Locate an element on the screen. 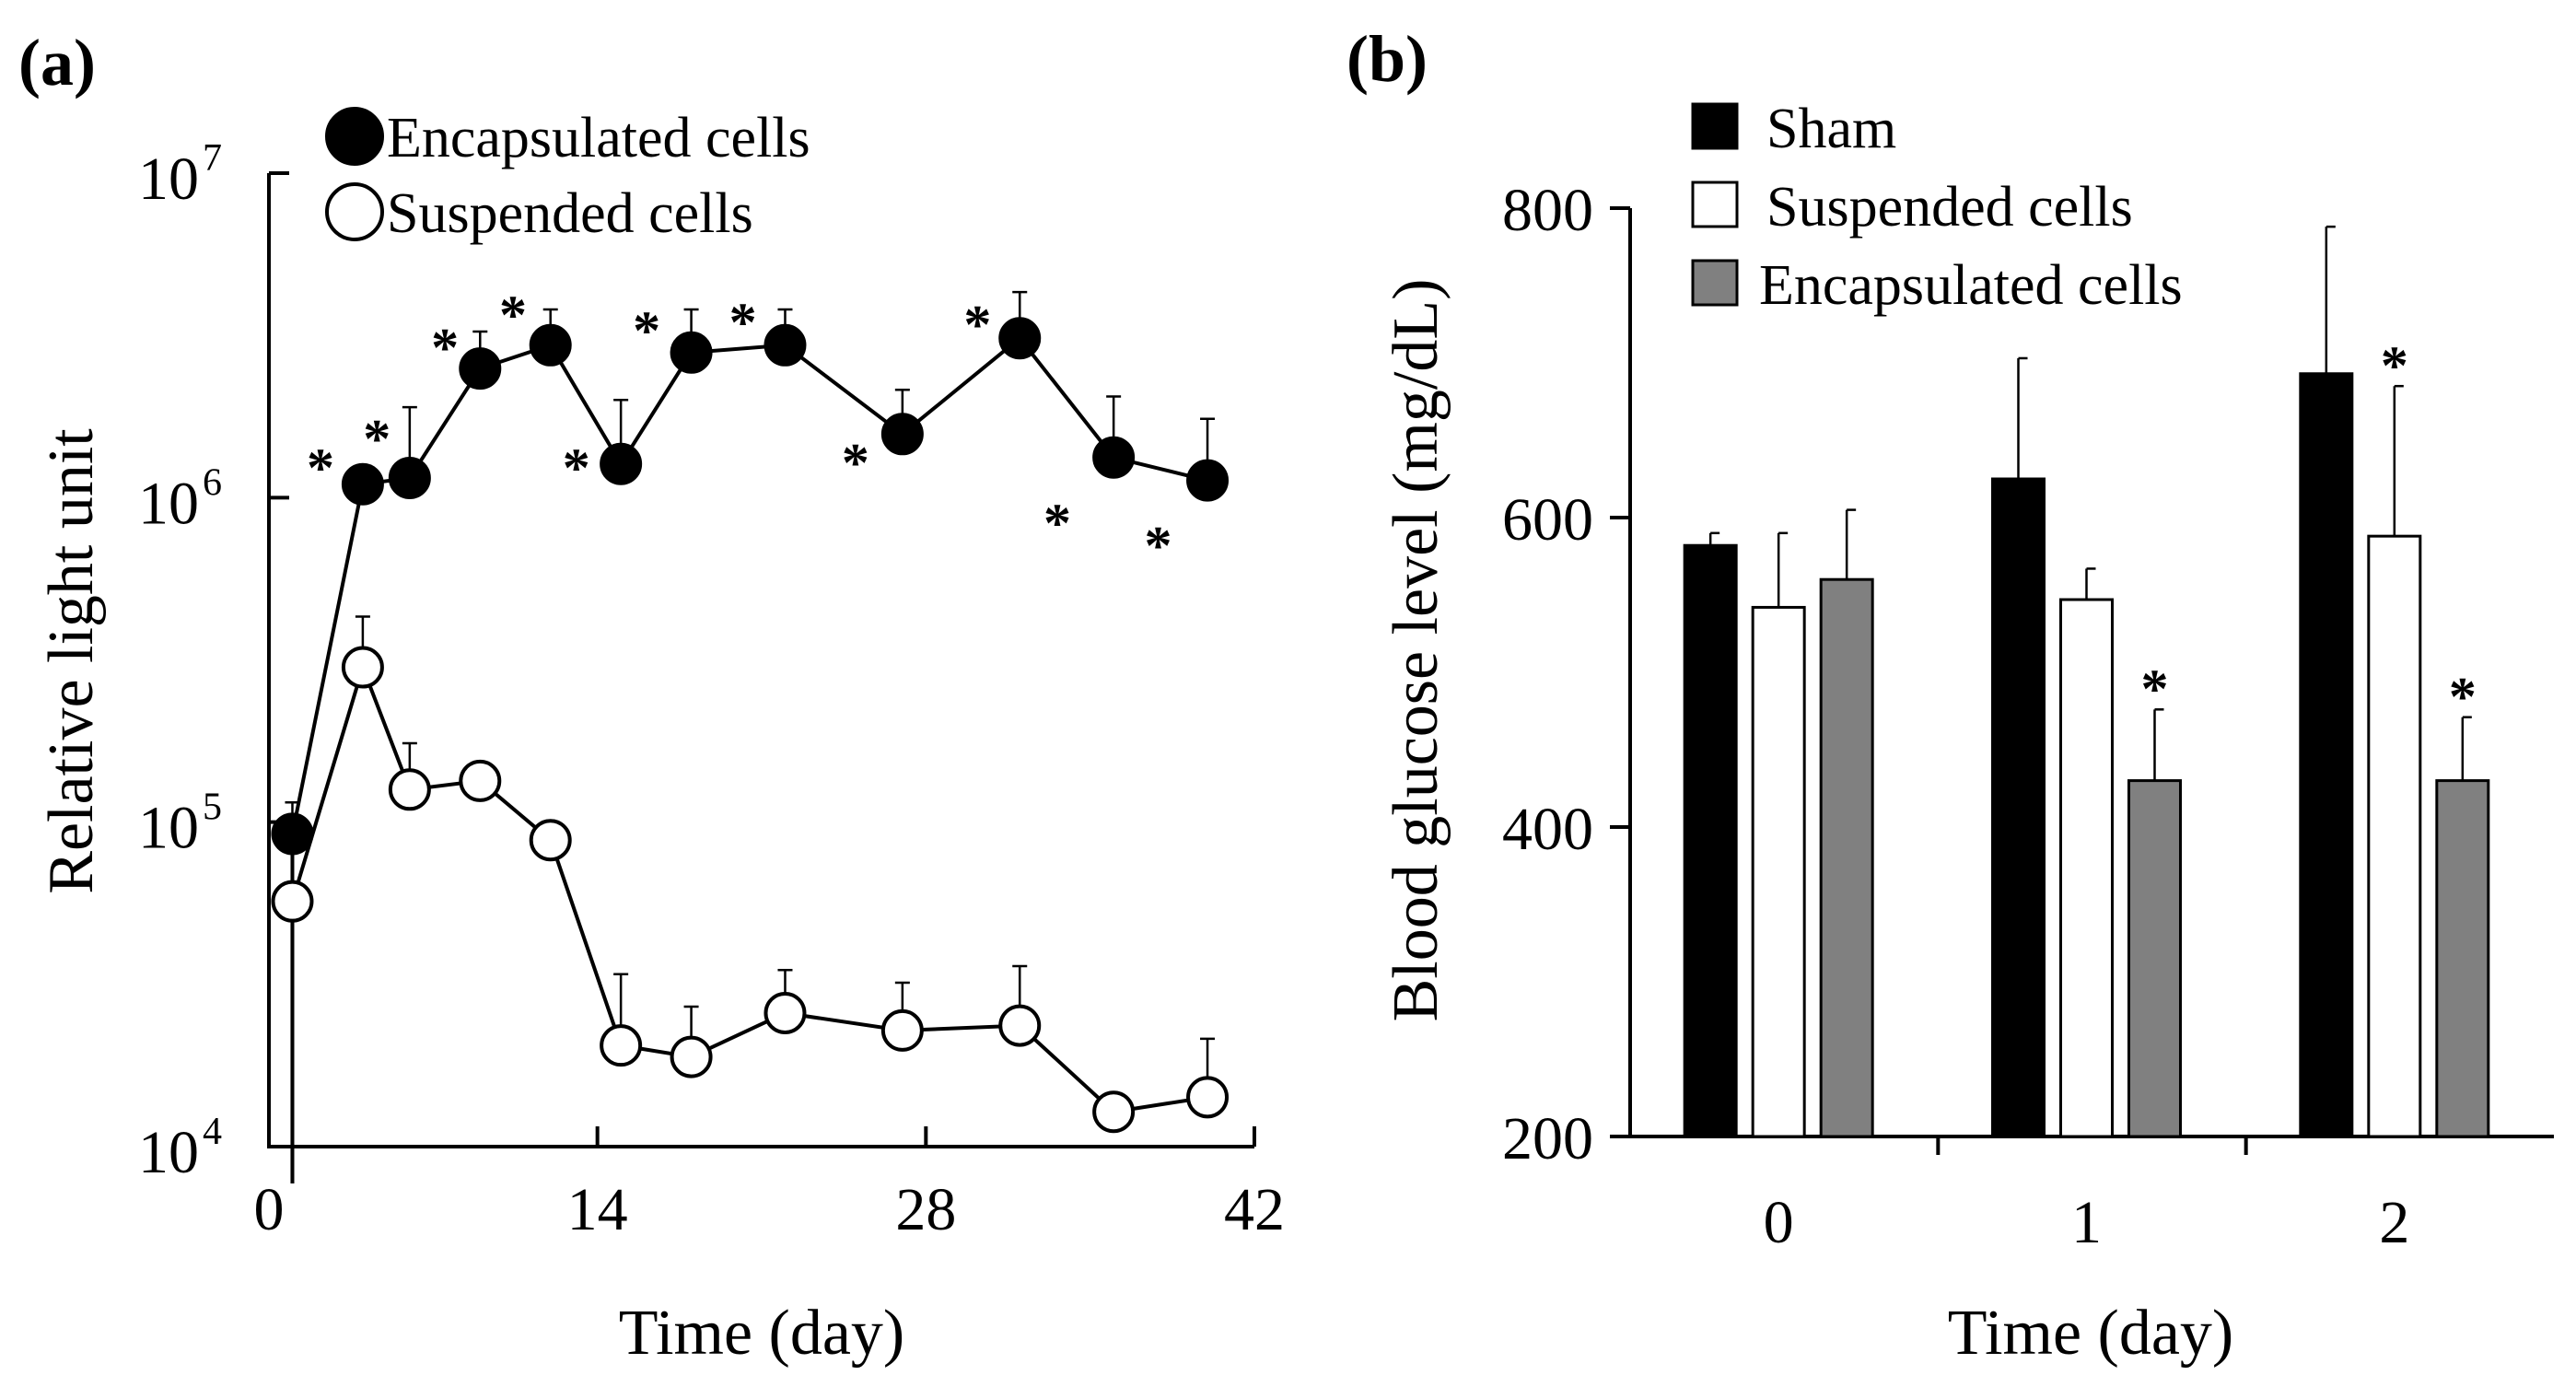 This screenshot has width=2576, height=1387. legend-encapsulated-swatch is located at coordinates (1715, 283).